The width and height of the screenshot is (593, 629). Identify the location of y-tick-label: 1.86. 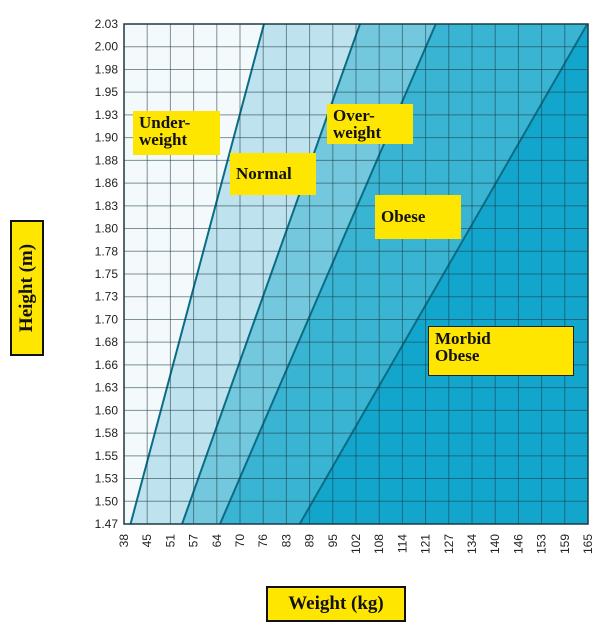
(107, 183).